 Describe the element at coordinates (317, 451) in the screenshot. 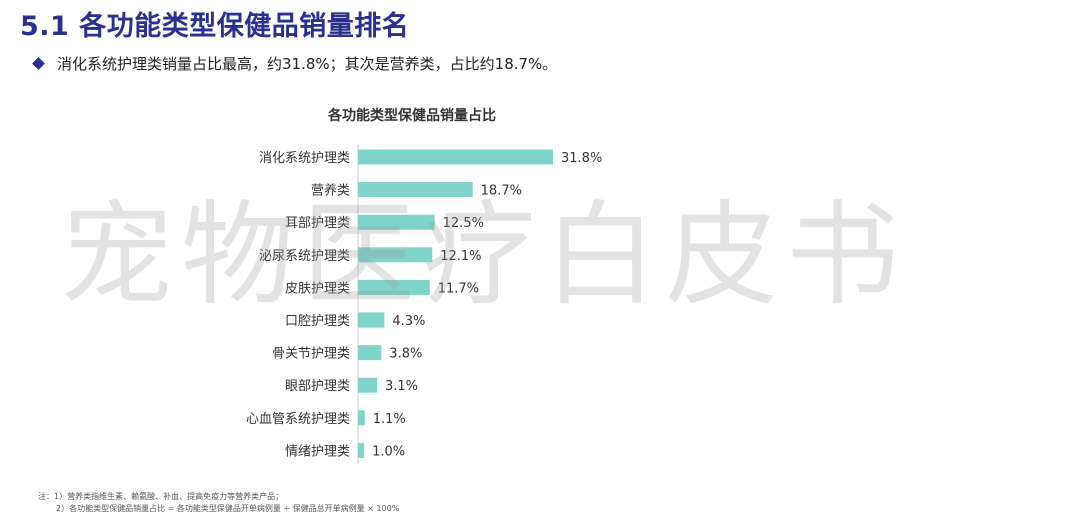

I see `category-label: 情绪护理类` at that location.